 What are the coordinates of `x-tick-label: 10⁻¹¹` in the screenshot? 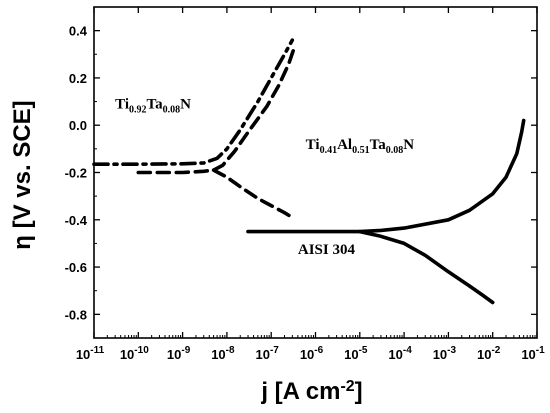 It's located at (90, 353).